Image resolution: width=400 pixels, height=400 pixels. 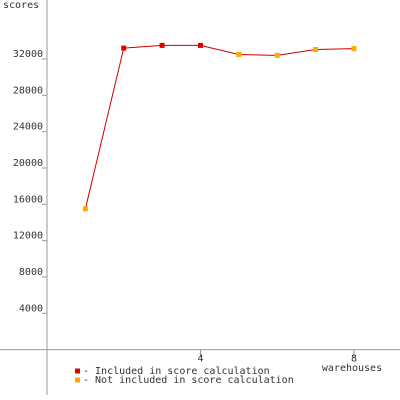 I want to click on y-tick-label: 12000, so click(x=28, y=236).